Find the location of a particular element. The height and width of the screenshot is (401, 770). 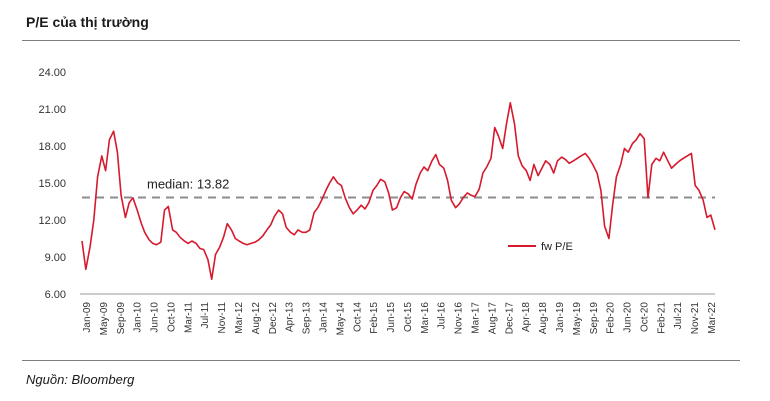

legend-label: fw P/E is located at coordinates (557, 247).